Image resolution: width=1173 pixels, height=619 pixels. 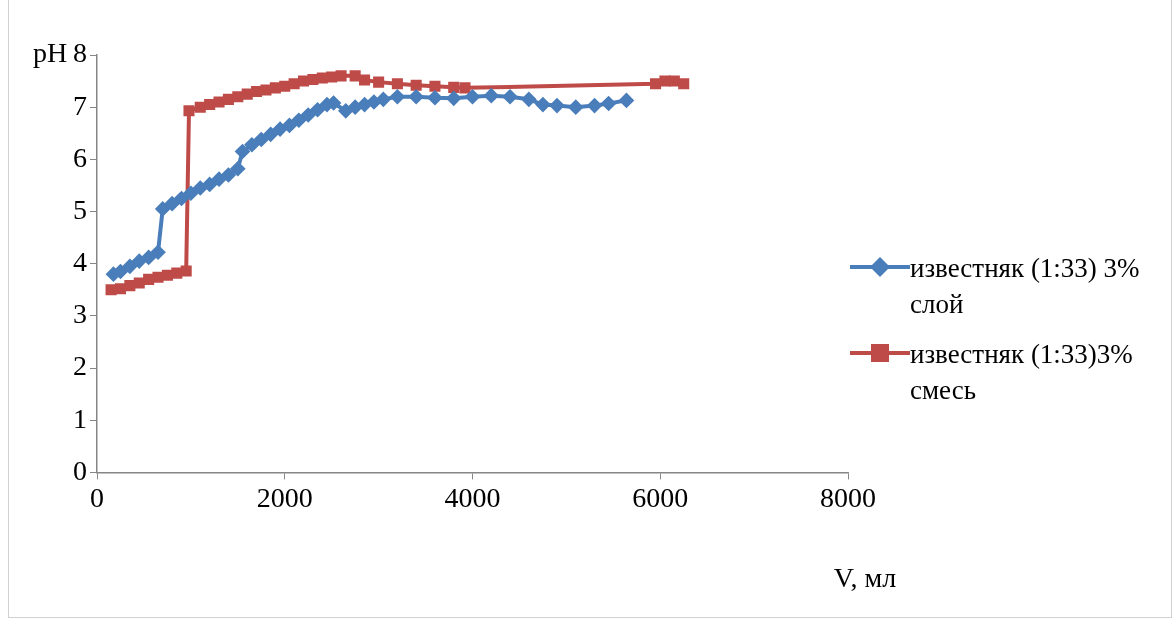 What do you see at coordinates (1022, 372) in the screenshot?
I see `legend-label: известняк (1:33)3% смесь` at bounding box center [1022, 372].